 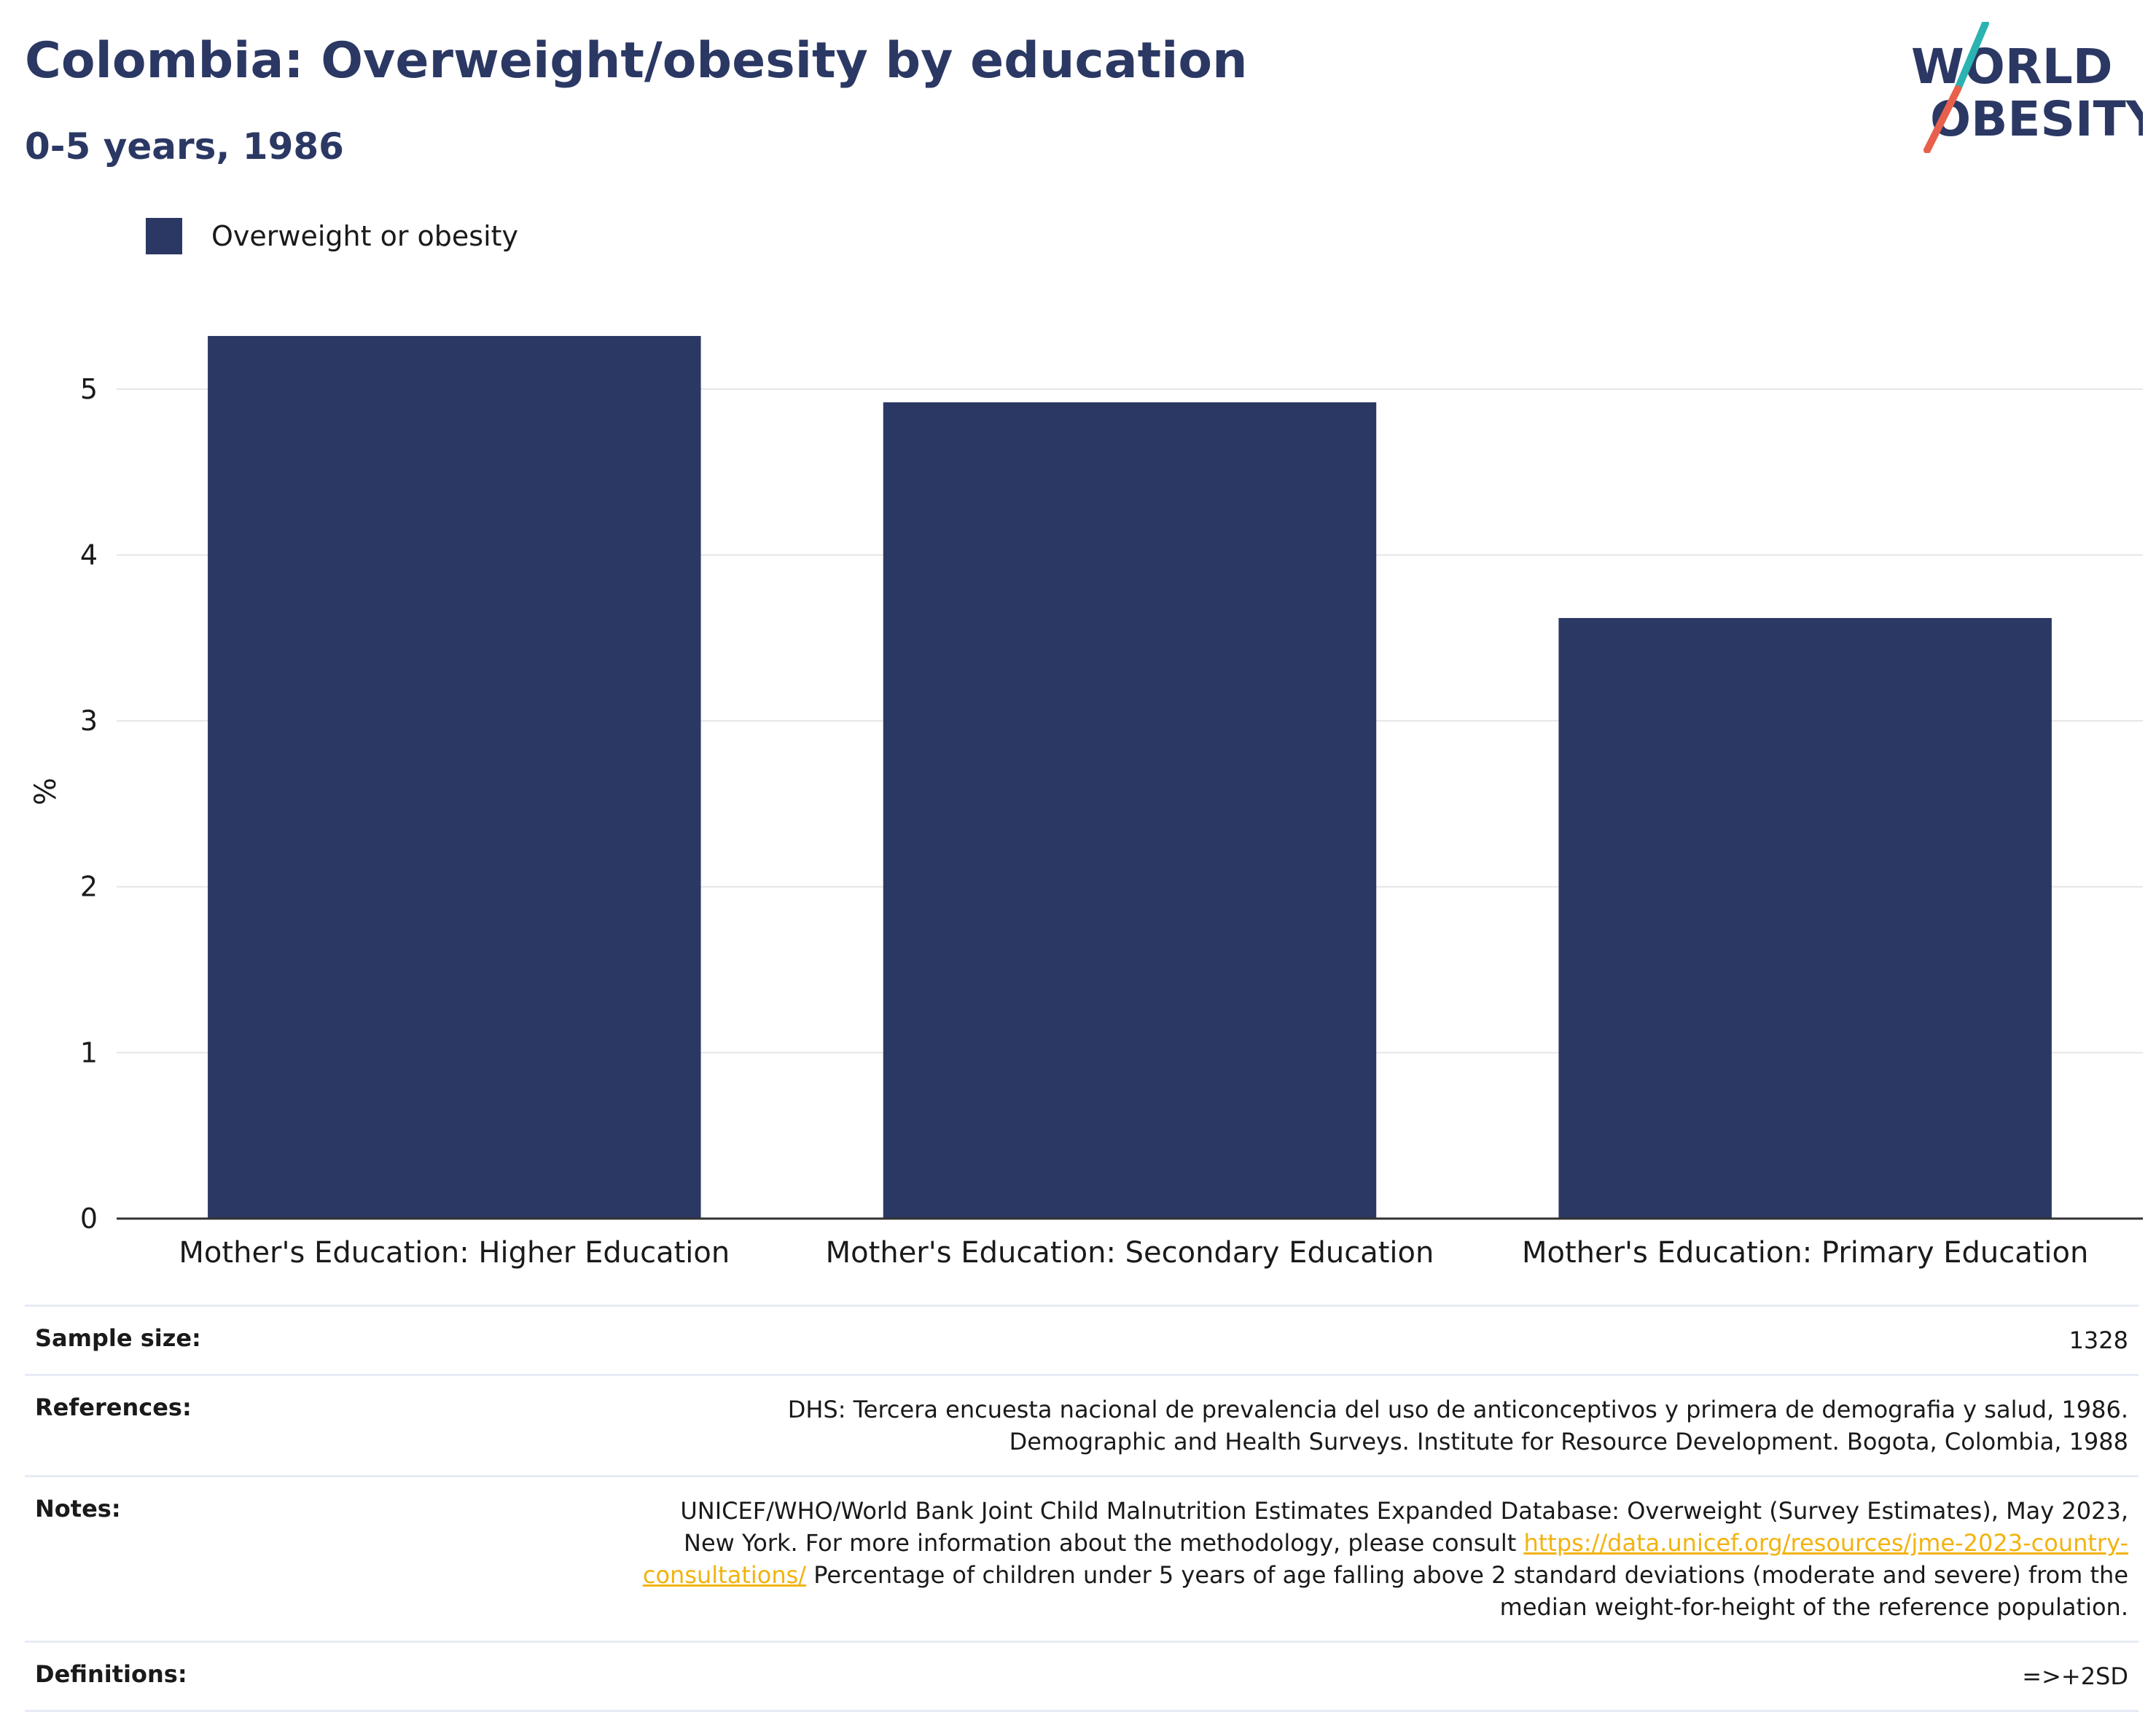 I want to click on definitions-value: =>+2SD, so click(x=2075, y=1676).